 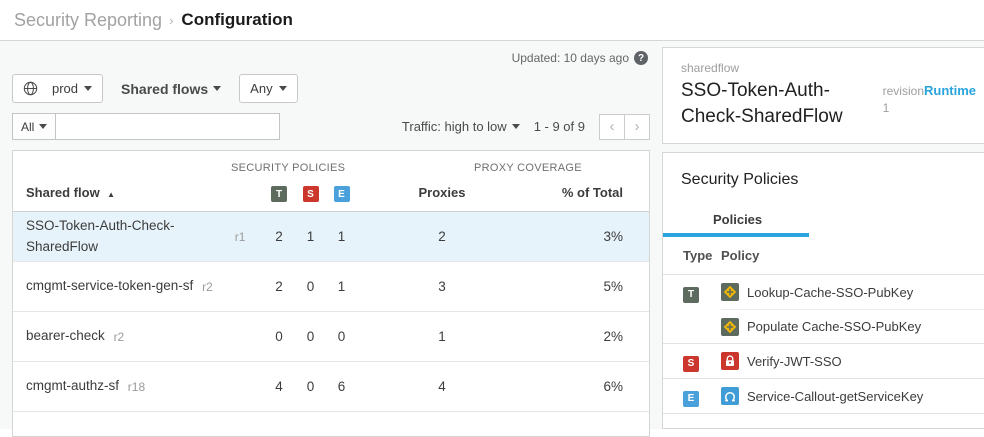 What do you see at coordinates (903, 91) in the screenshot?
I see `revision-label: revision` at bounding box center [903, 91].